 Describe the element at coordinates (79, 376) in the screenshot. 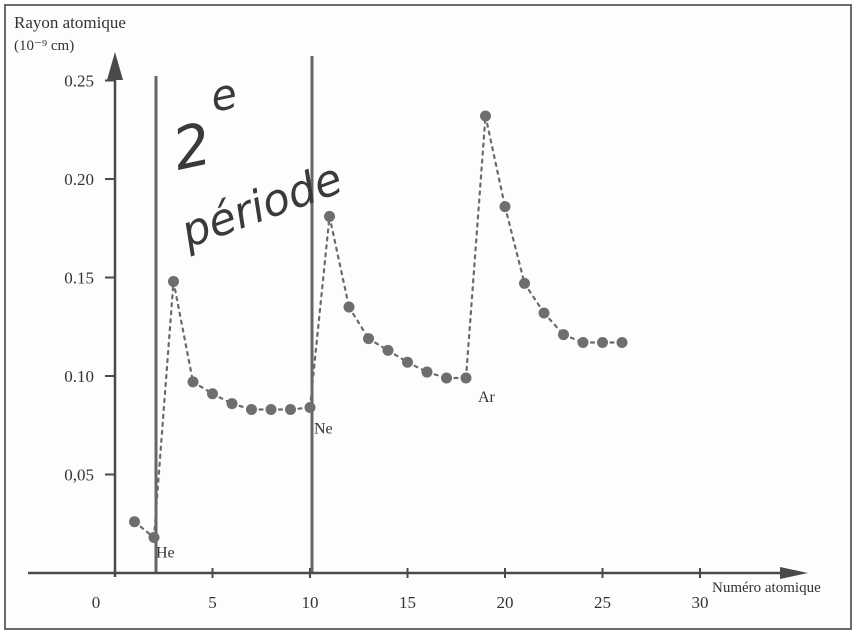

I see `y-tick-label: 0.10` at that location.